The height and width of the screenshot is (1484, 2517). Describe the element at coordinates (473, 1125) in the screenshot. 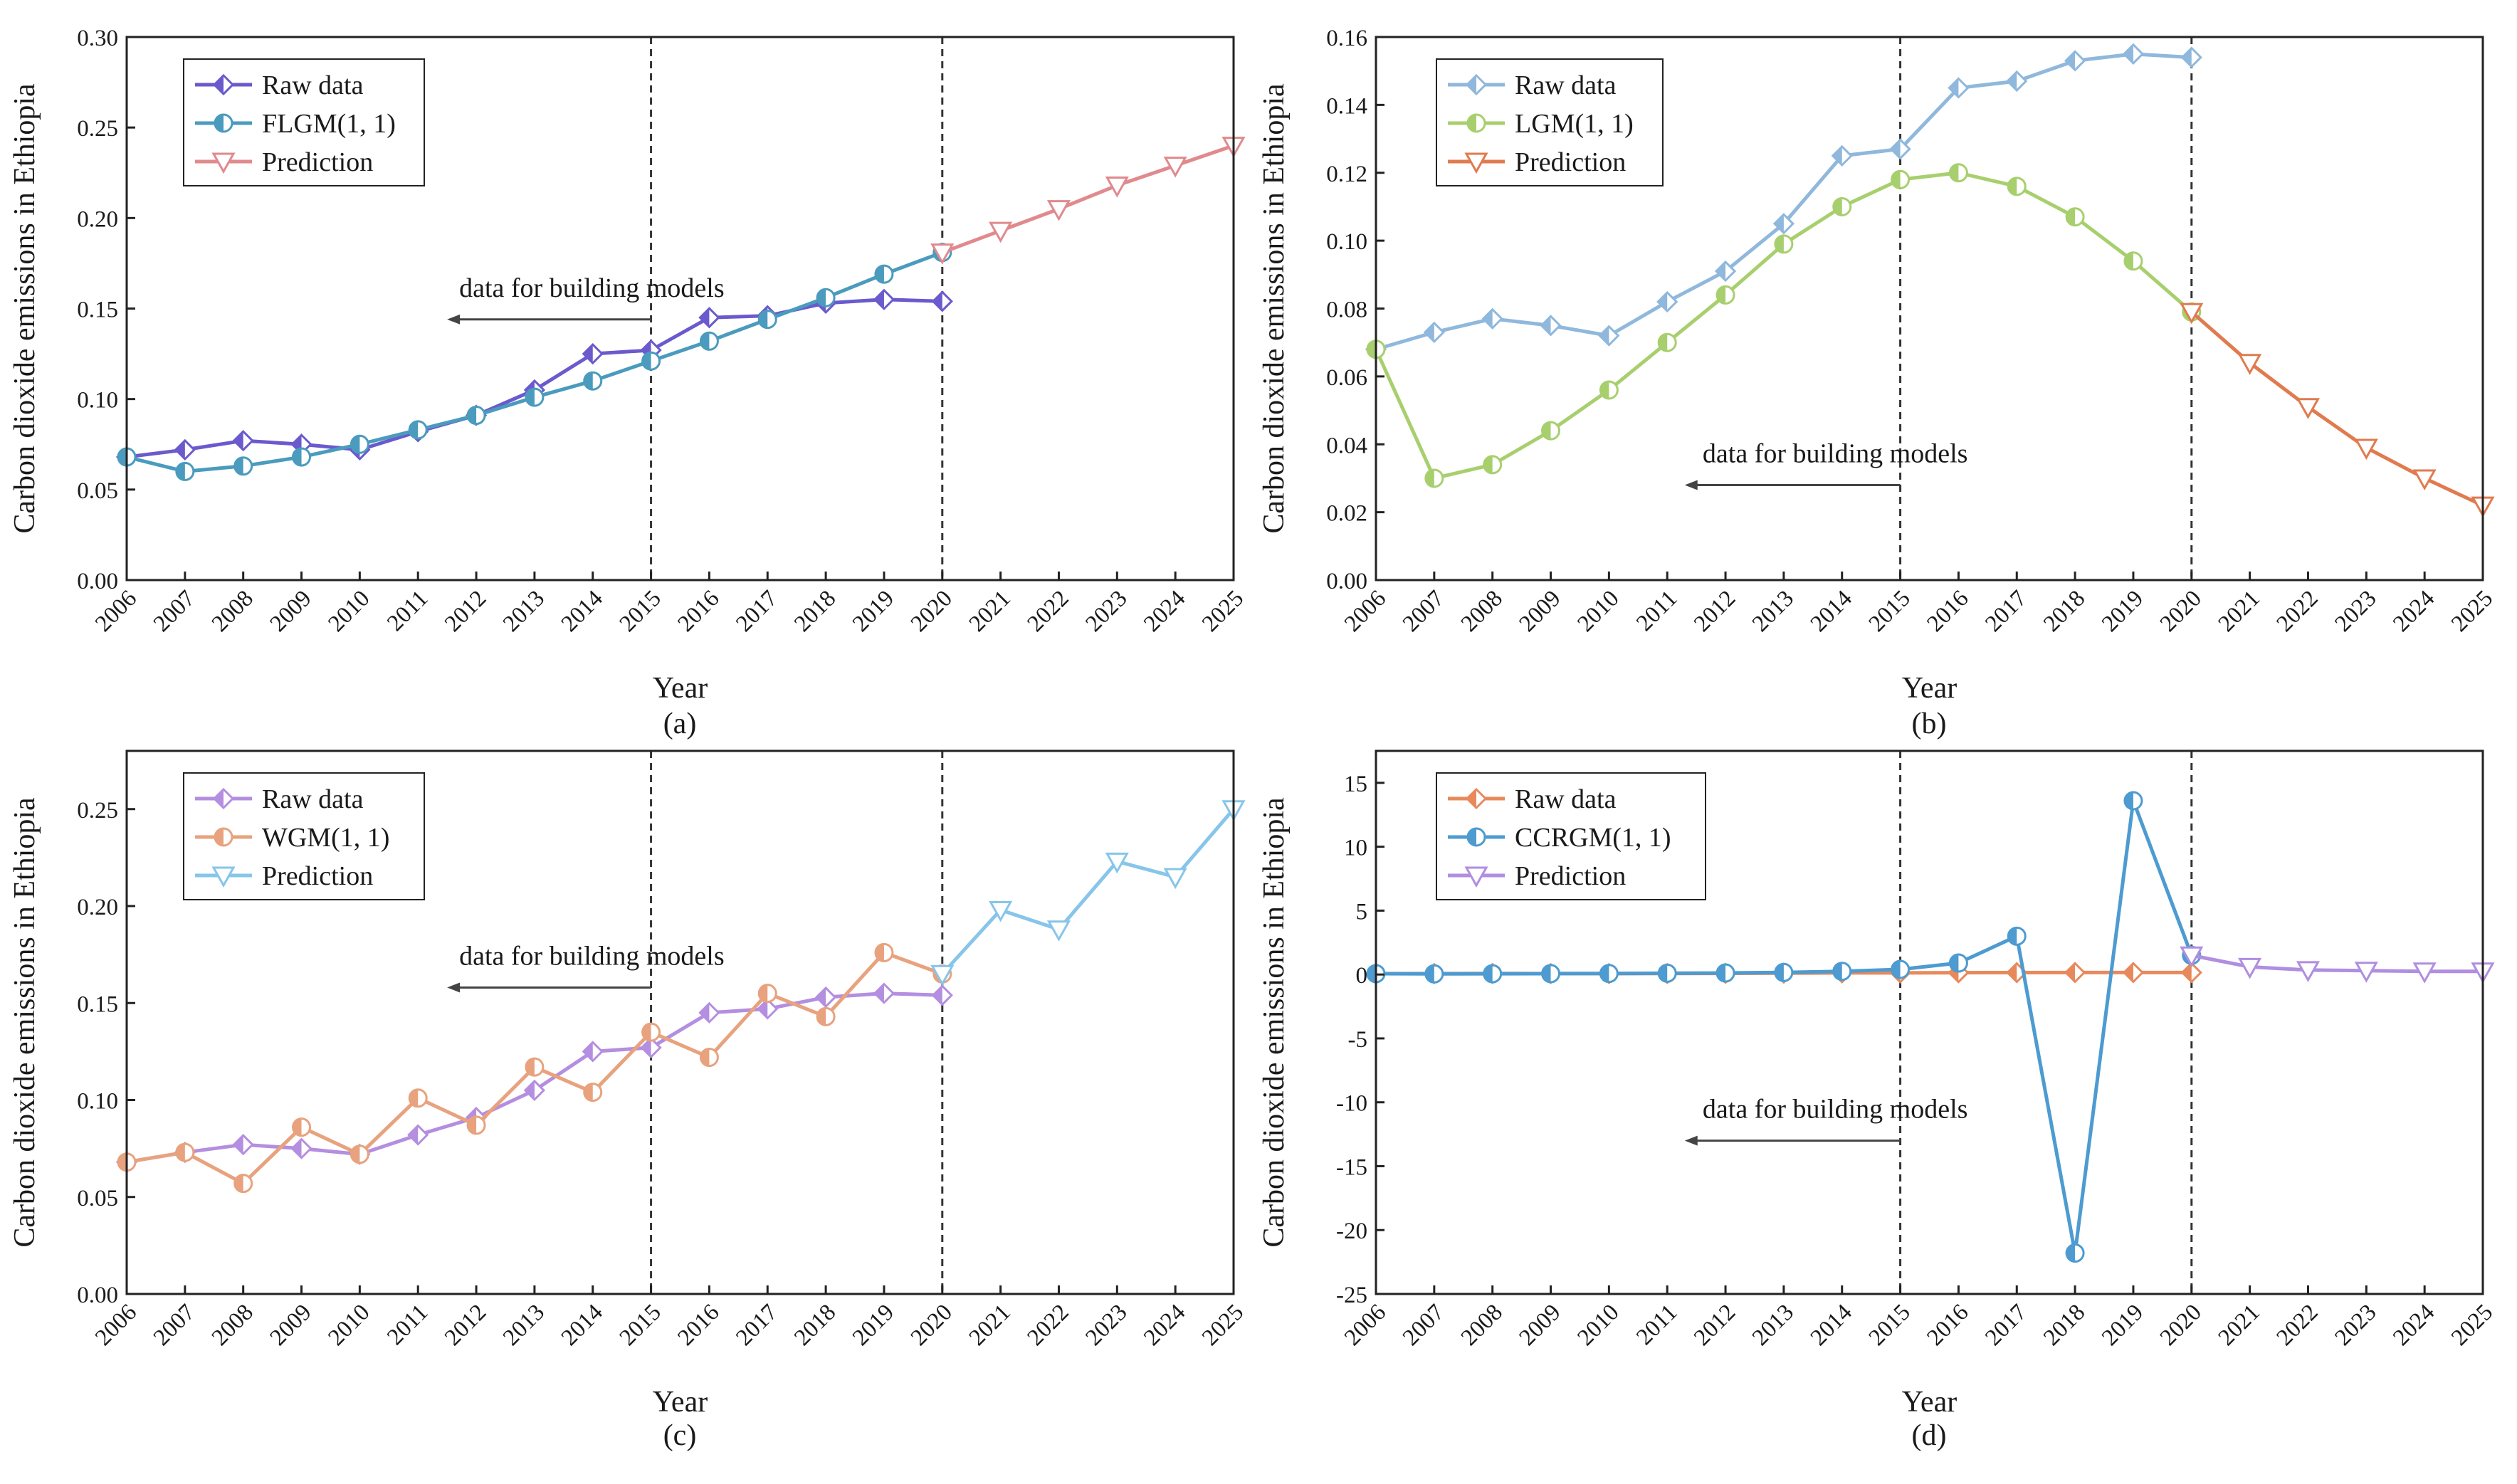

I see `data-point-s2-2012-half` at that location.